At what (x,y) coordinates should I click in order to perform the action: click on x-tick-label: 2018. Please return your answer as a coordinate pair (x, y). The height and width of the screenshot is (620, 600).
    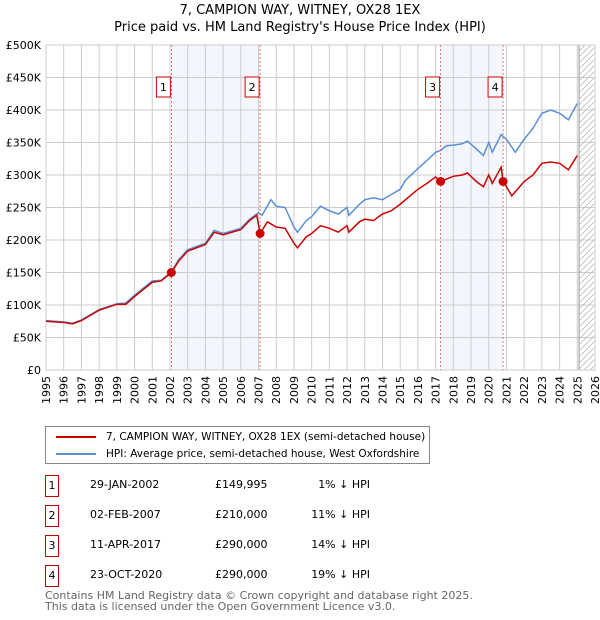
    Looking at the image, I should click on (453, 390).